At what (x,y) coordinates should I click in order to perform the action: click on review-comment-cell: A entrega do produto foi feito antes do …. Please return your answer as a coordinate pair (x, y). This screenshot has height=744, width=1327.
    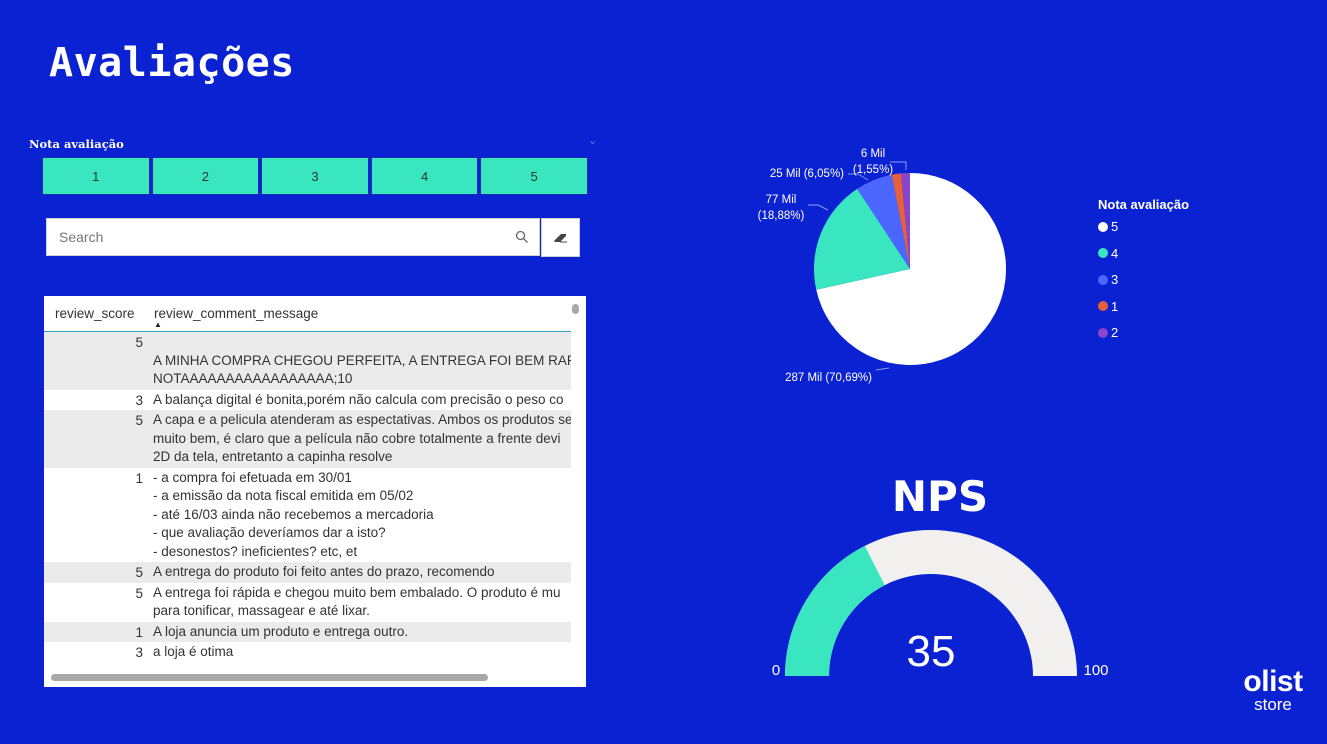
    Looking at the image, I should click on (318, 572).